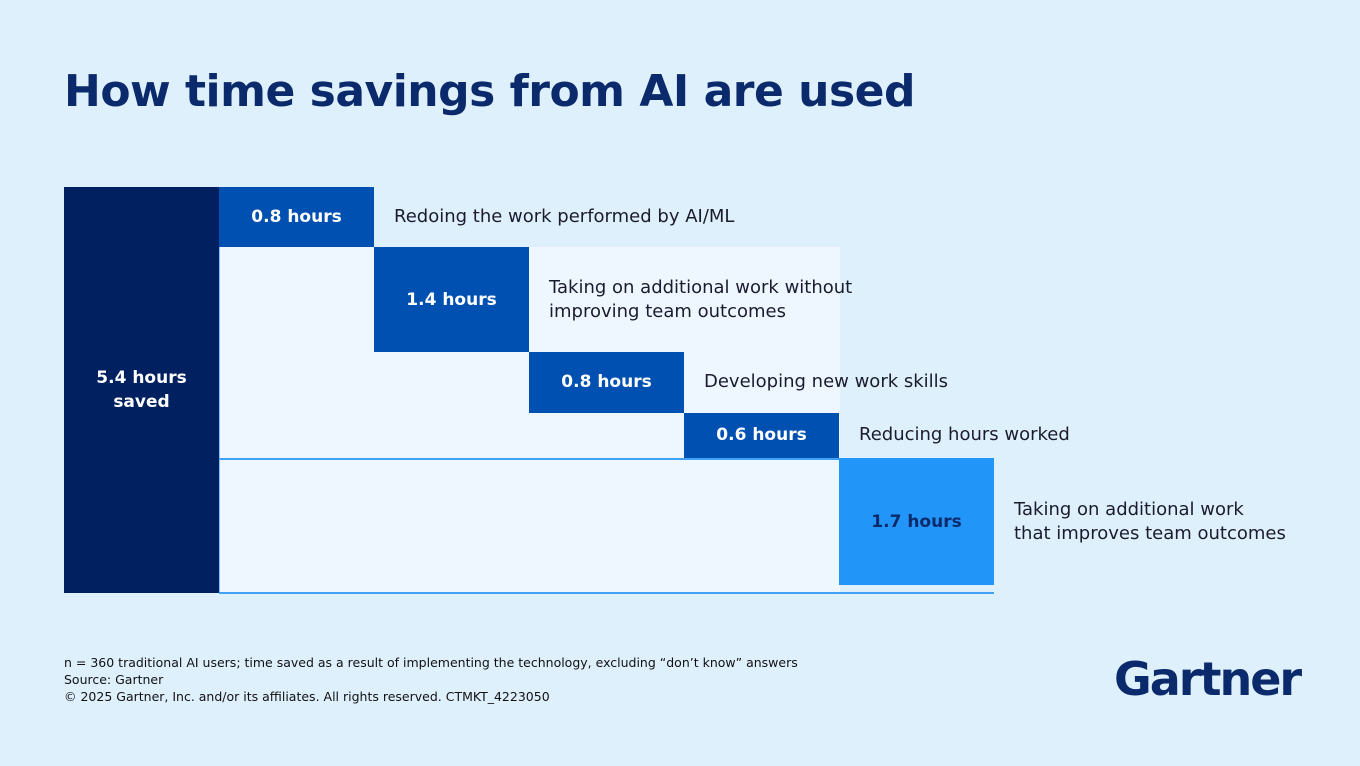  What do you see at coordinates (114, 679) in the screenshot?
I see `footnote: Source: Gartner` at bounding box center [114, 679].